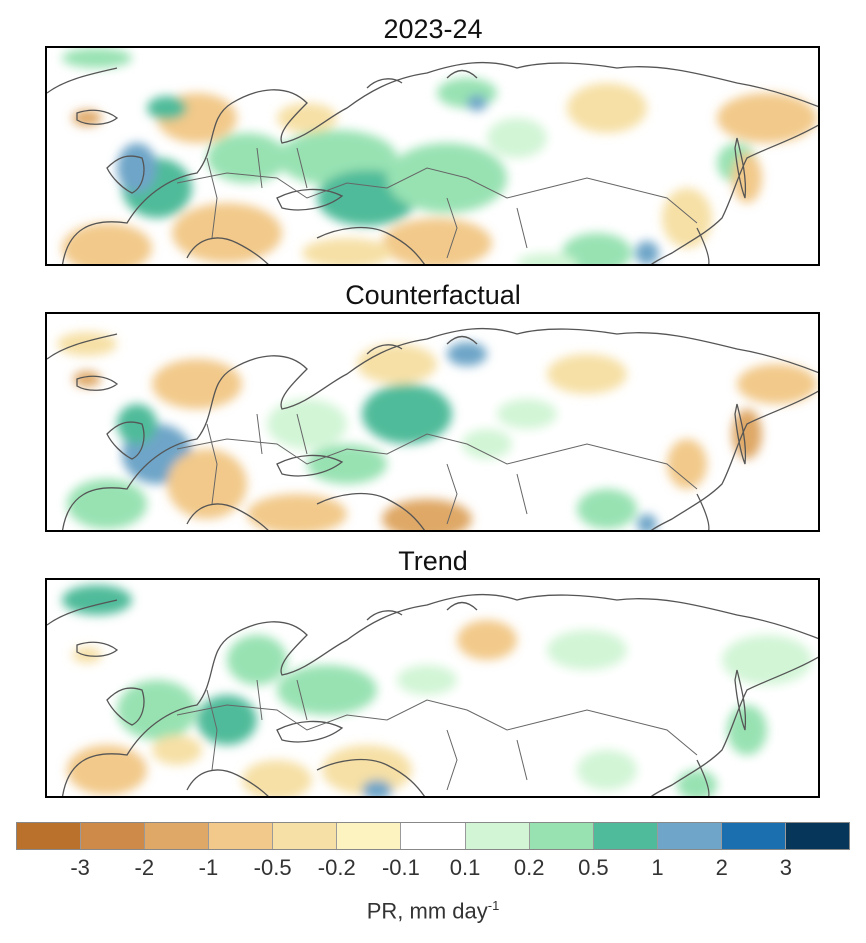  I want to click on colorbar, so click(433, 836).